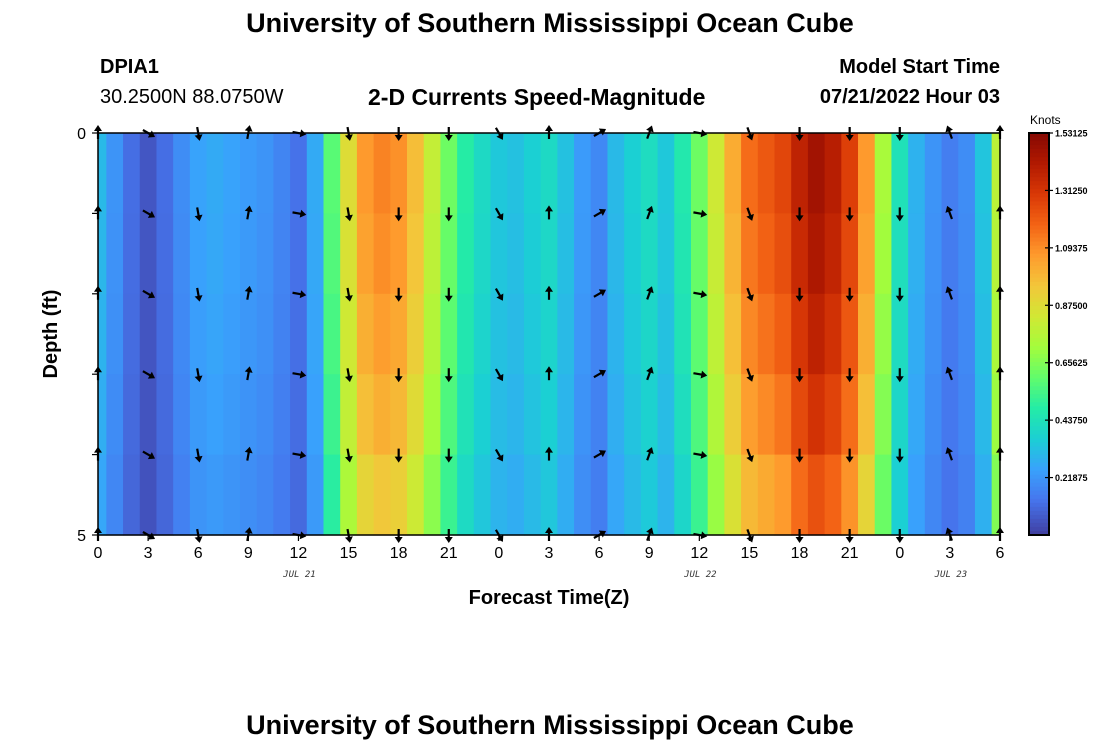 The image size is (1100, 750). What do you see at coordinates (1071, 363) in the screenshot?
I see `colorbar-tick-label: 0.65625` at bounding box center [1071, 363].